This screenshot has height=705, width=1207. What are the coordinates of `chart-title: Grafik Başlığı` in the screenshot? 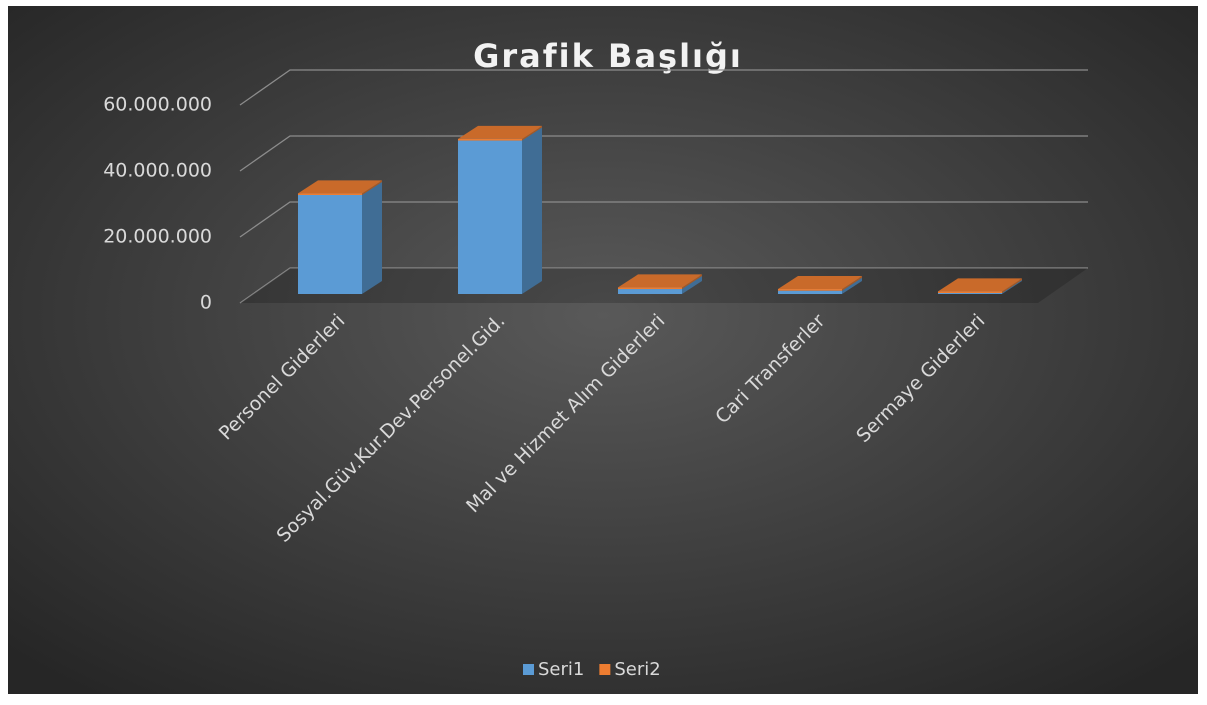 It's located at (608, 56).